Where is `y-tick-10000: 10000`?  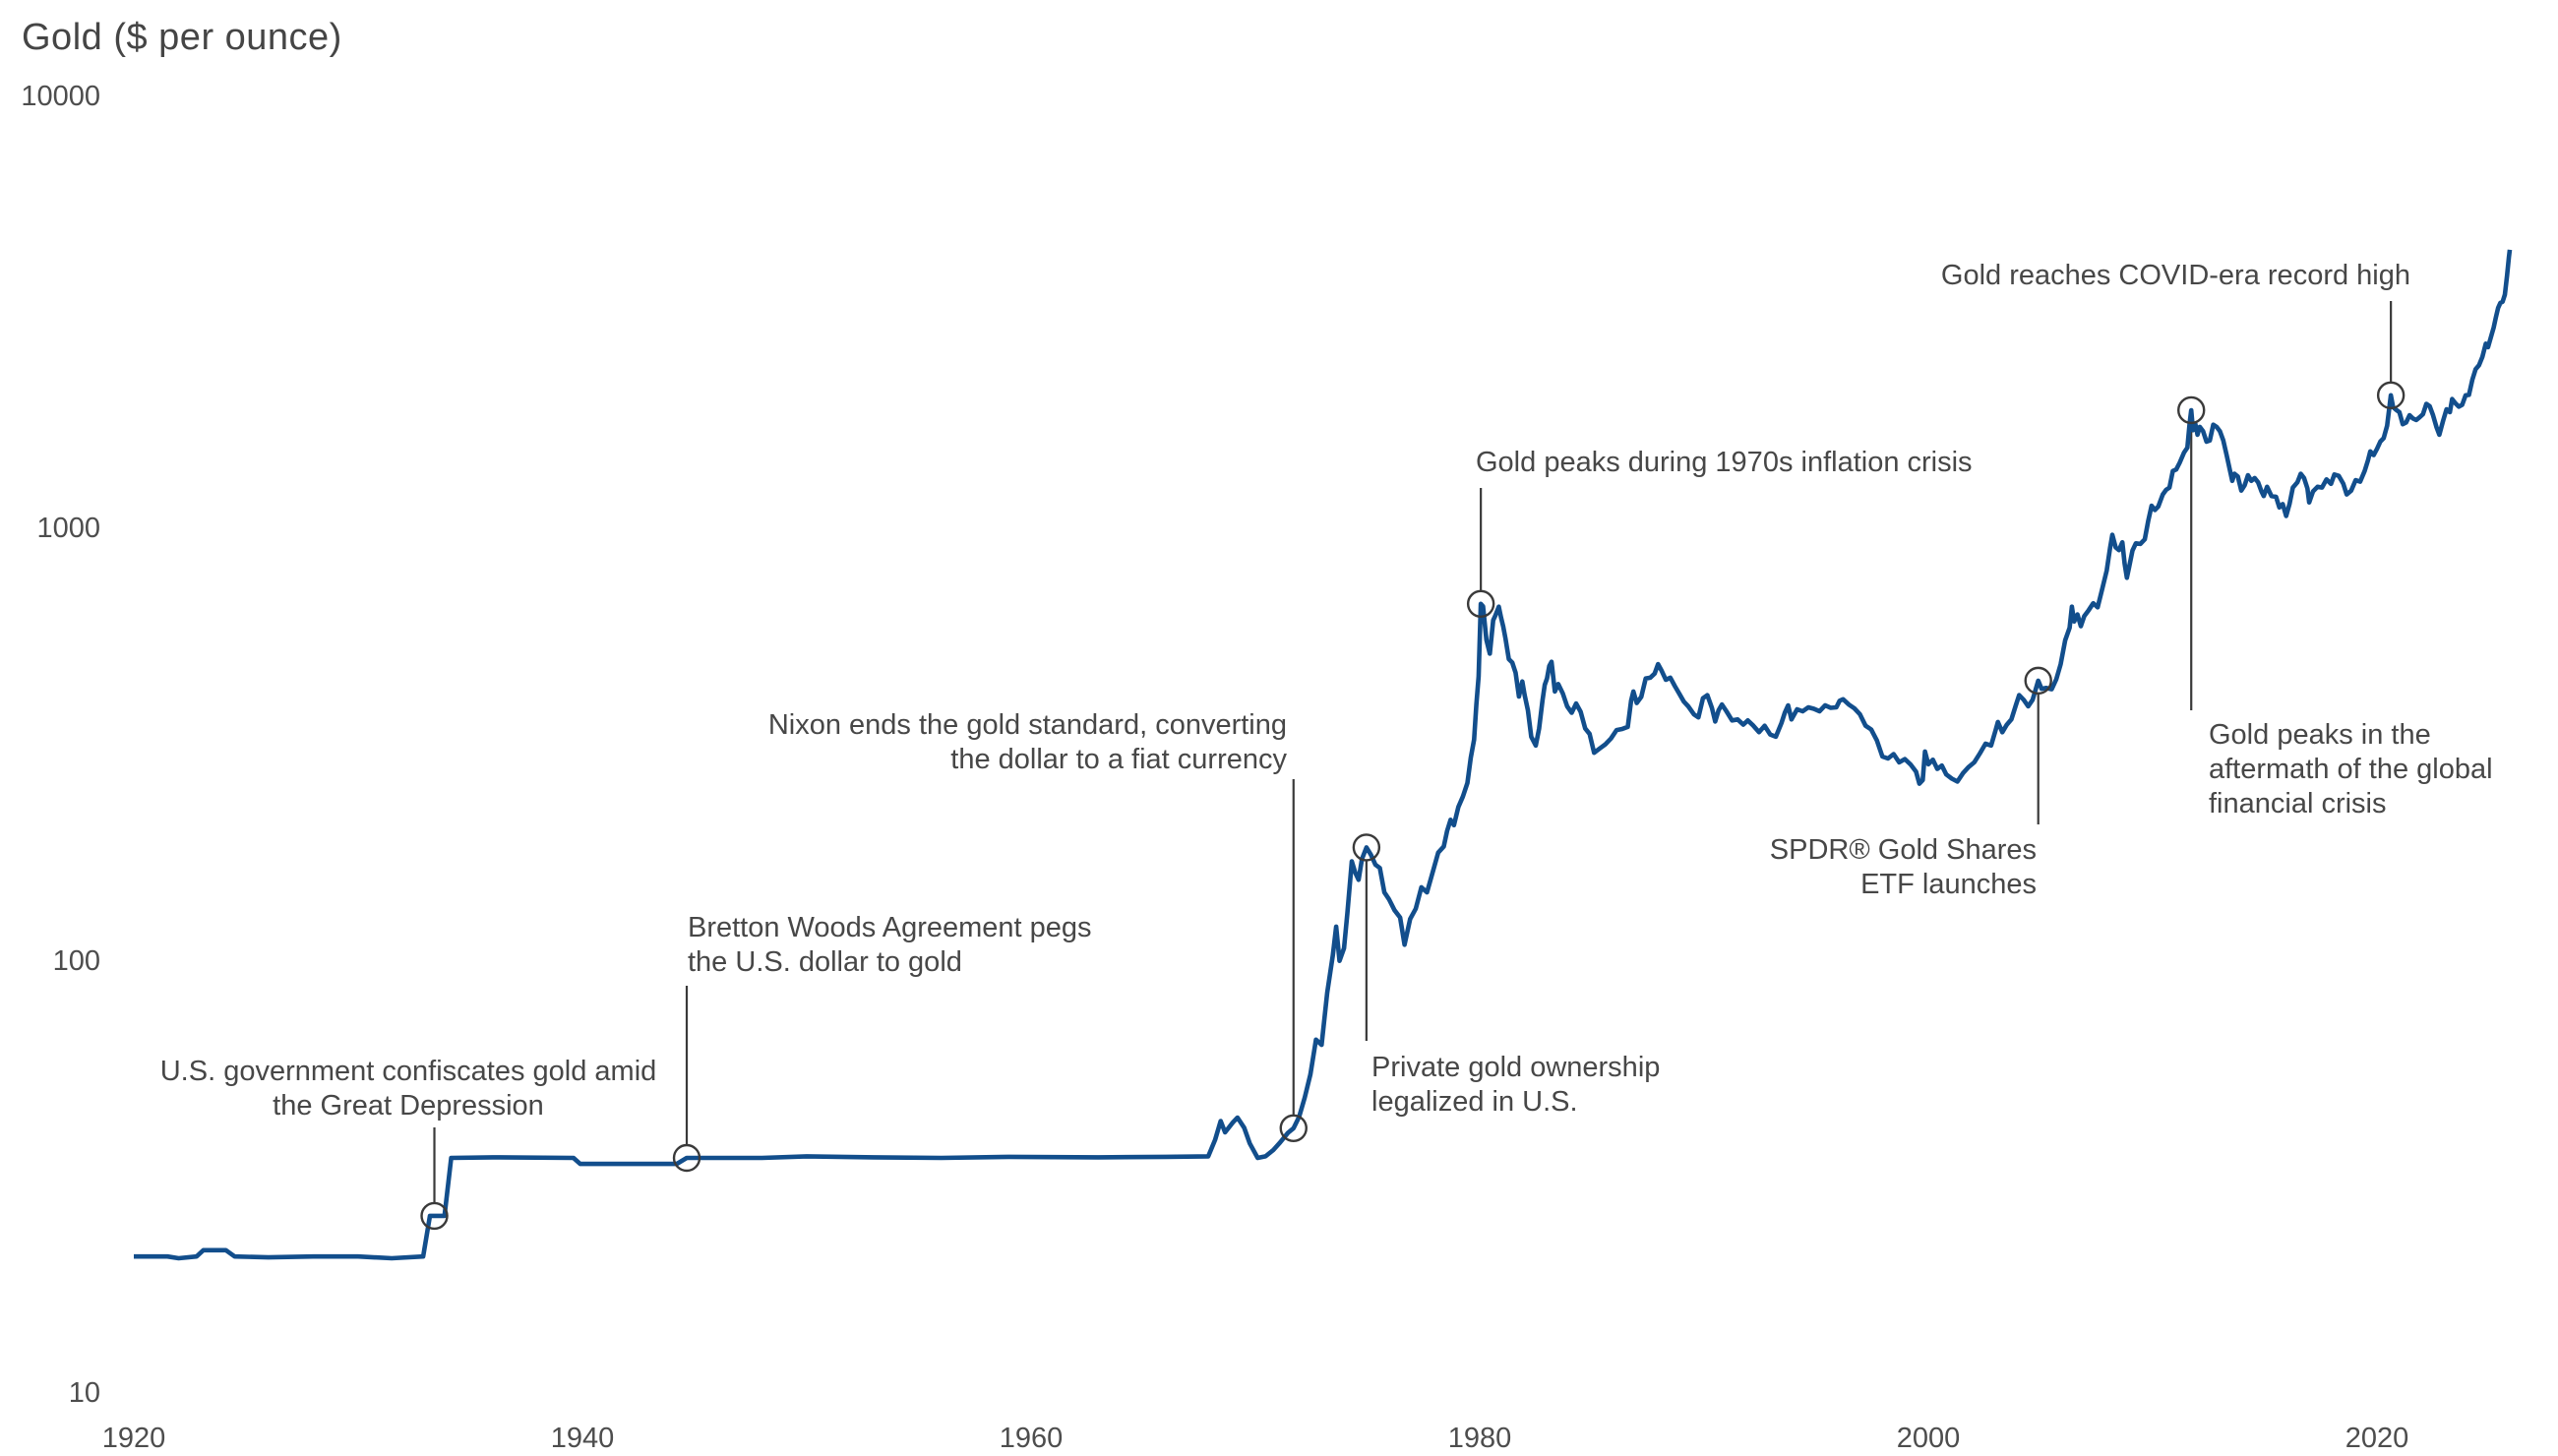
y-tick-10000: 10000 is located at coordinates (60, 97).